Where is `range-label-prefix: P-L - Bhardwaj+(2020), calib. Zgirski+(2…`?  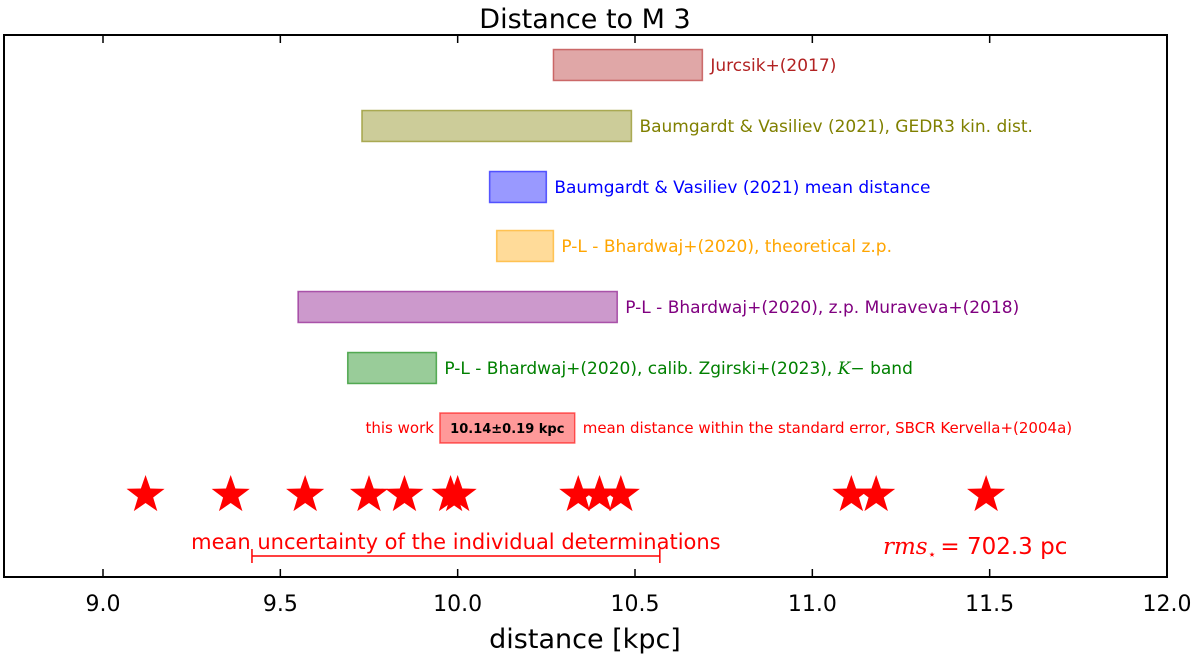
range-label-prefix: P-L - Bhardwaj+(2020), calib. Zgirski+(2… is located at coordinates (640, 369).